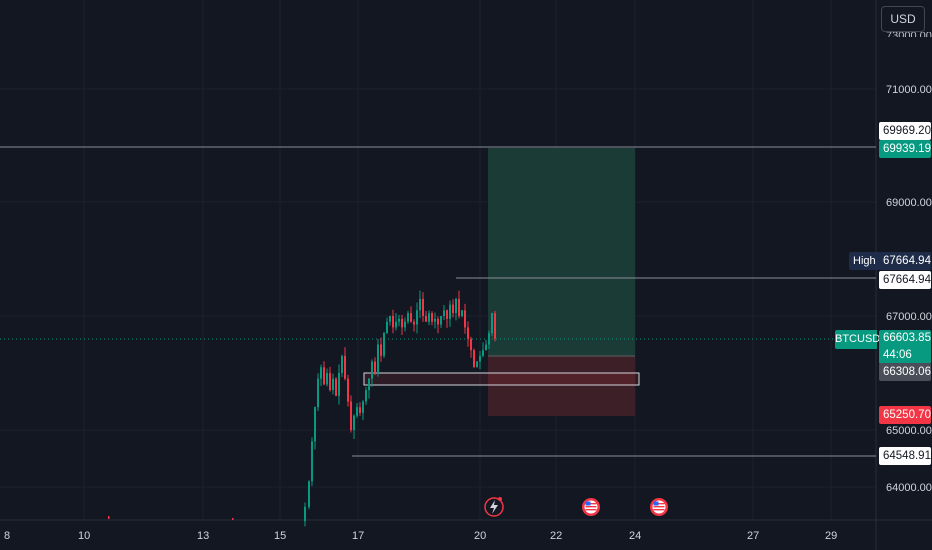  Describe the element at coordinates (905, 415) in the screenshot. I see `stop-price-tag: 65250.70` at that location.